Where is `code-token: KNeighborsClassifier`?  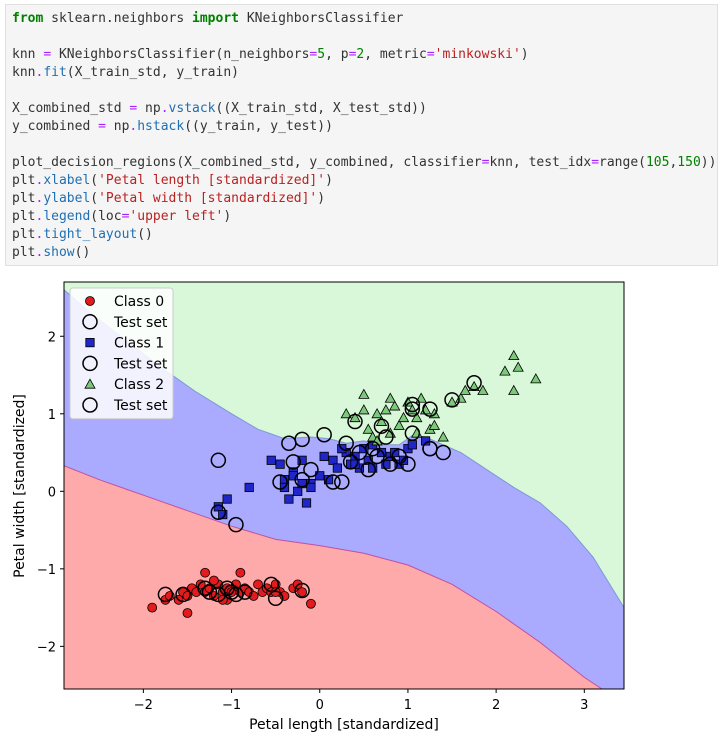 code-token: KNeighborsClassifier is located at coordinates (321, 18).